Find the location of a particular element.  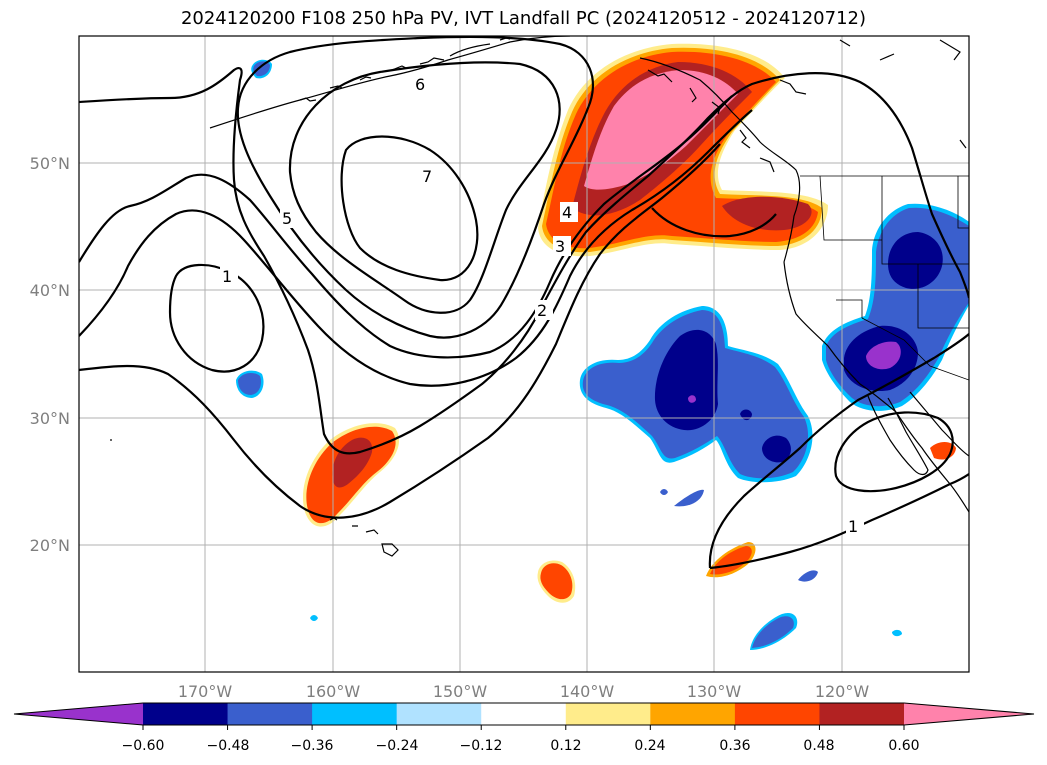

contour-label: 2 is located at coordinates (542, 310).